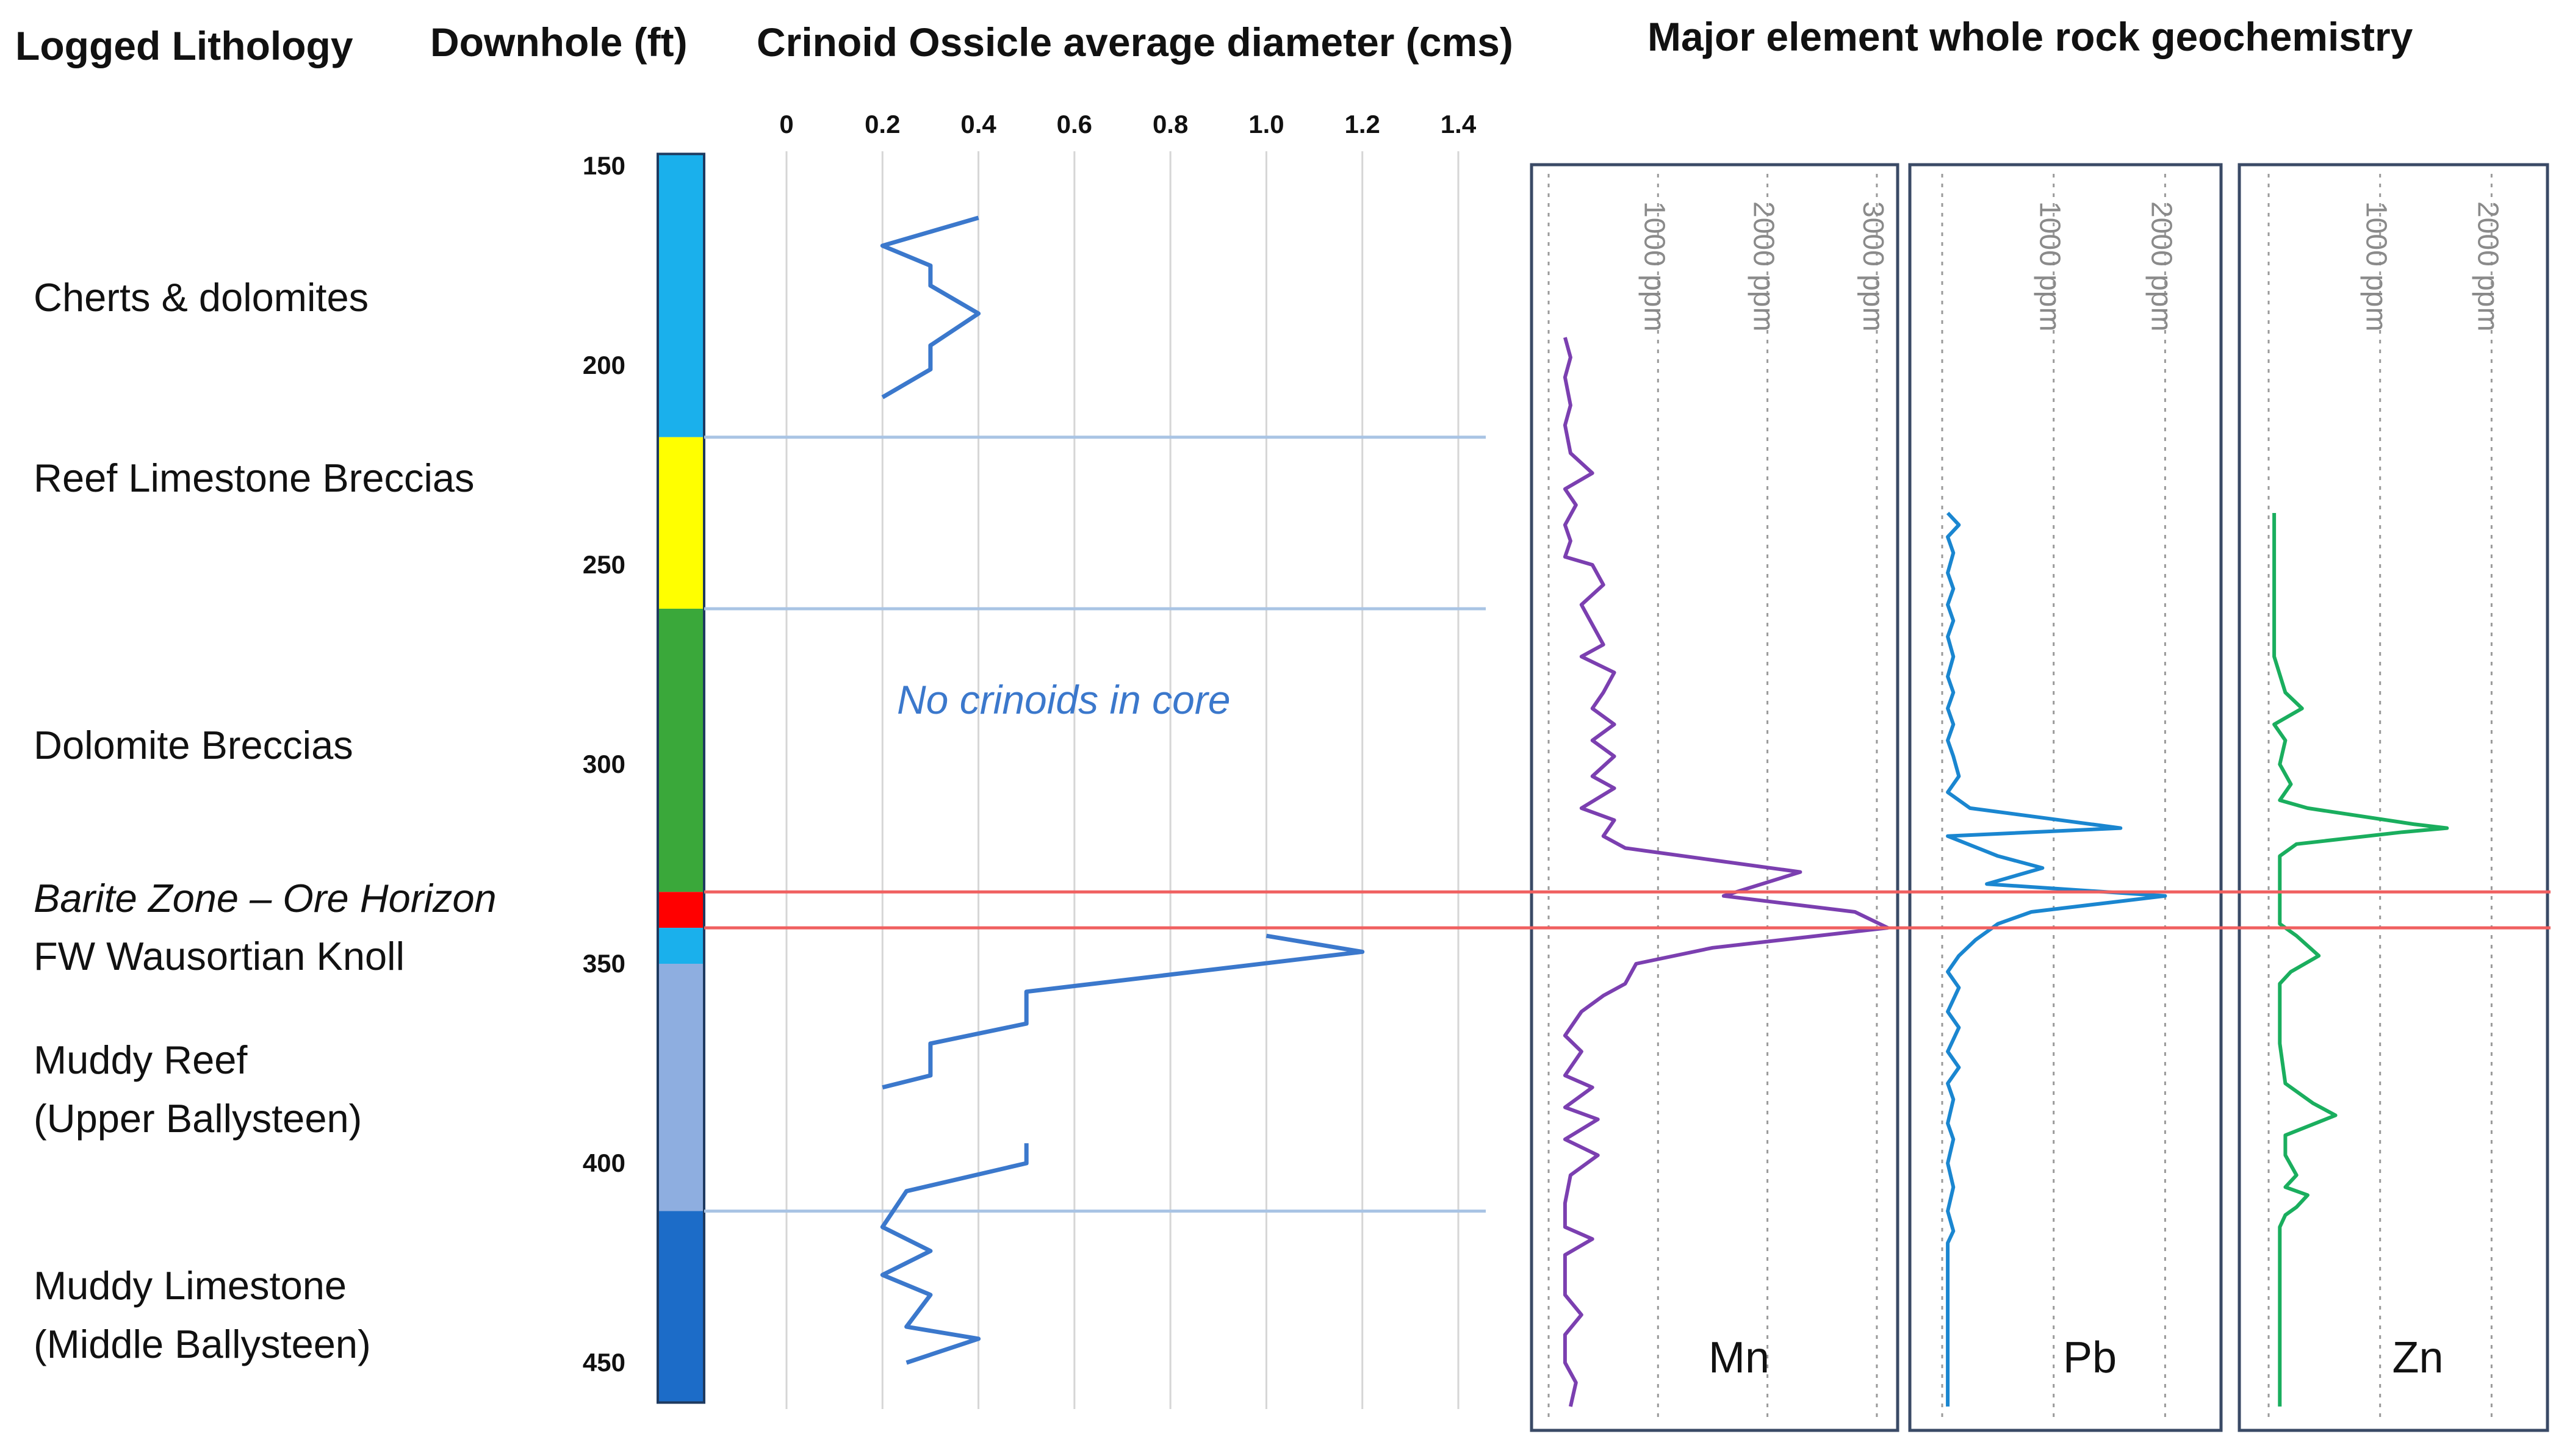 The height and width of the screenshot is (1456, 2567). Describe the element at coordinates (2090, 1357) in the screenshot. I see `element-label: Pb` at that location.